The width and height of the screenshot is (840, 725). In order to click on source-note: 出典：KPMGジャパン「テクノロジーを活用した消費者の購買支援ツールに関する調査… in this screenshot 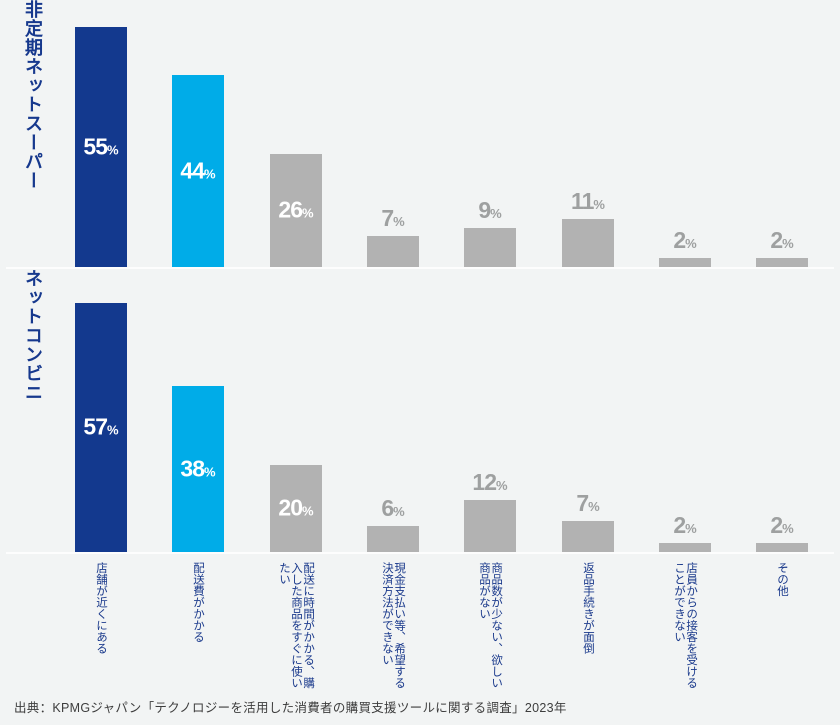, I will do `click(290, 708)`.